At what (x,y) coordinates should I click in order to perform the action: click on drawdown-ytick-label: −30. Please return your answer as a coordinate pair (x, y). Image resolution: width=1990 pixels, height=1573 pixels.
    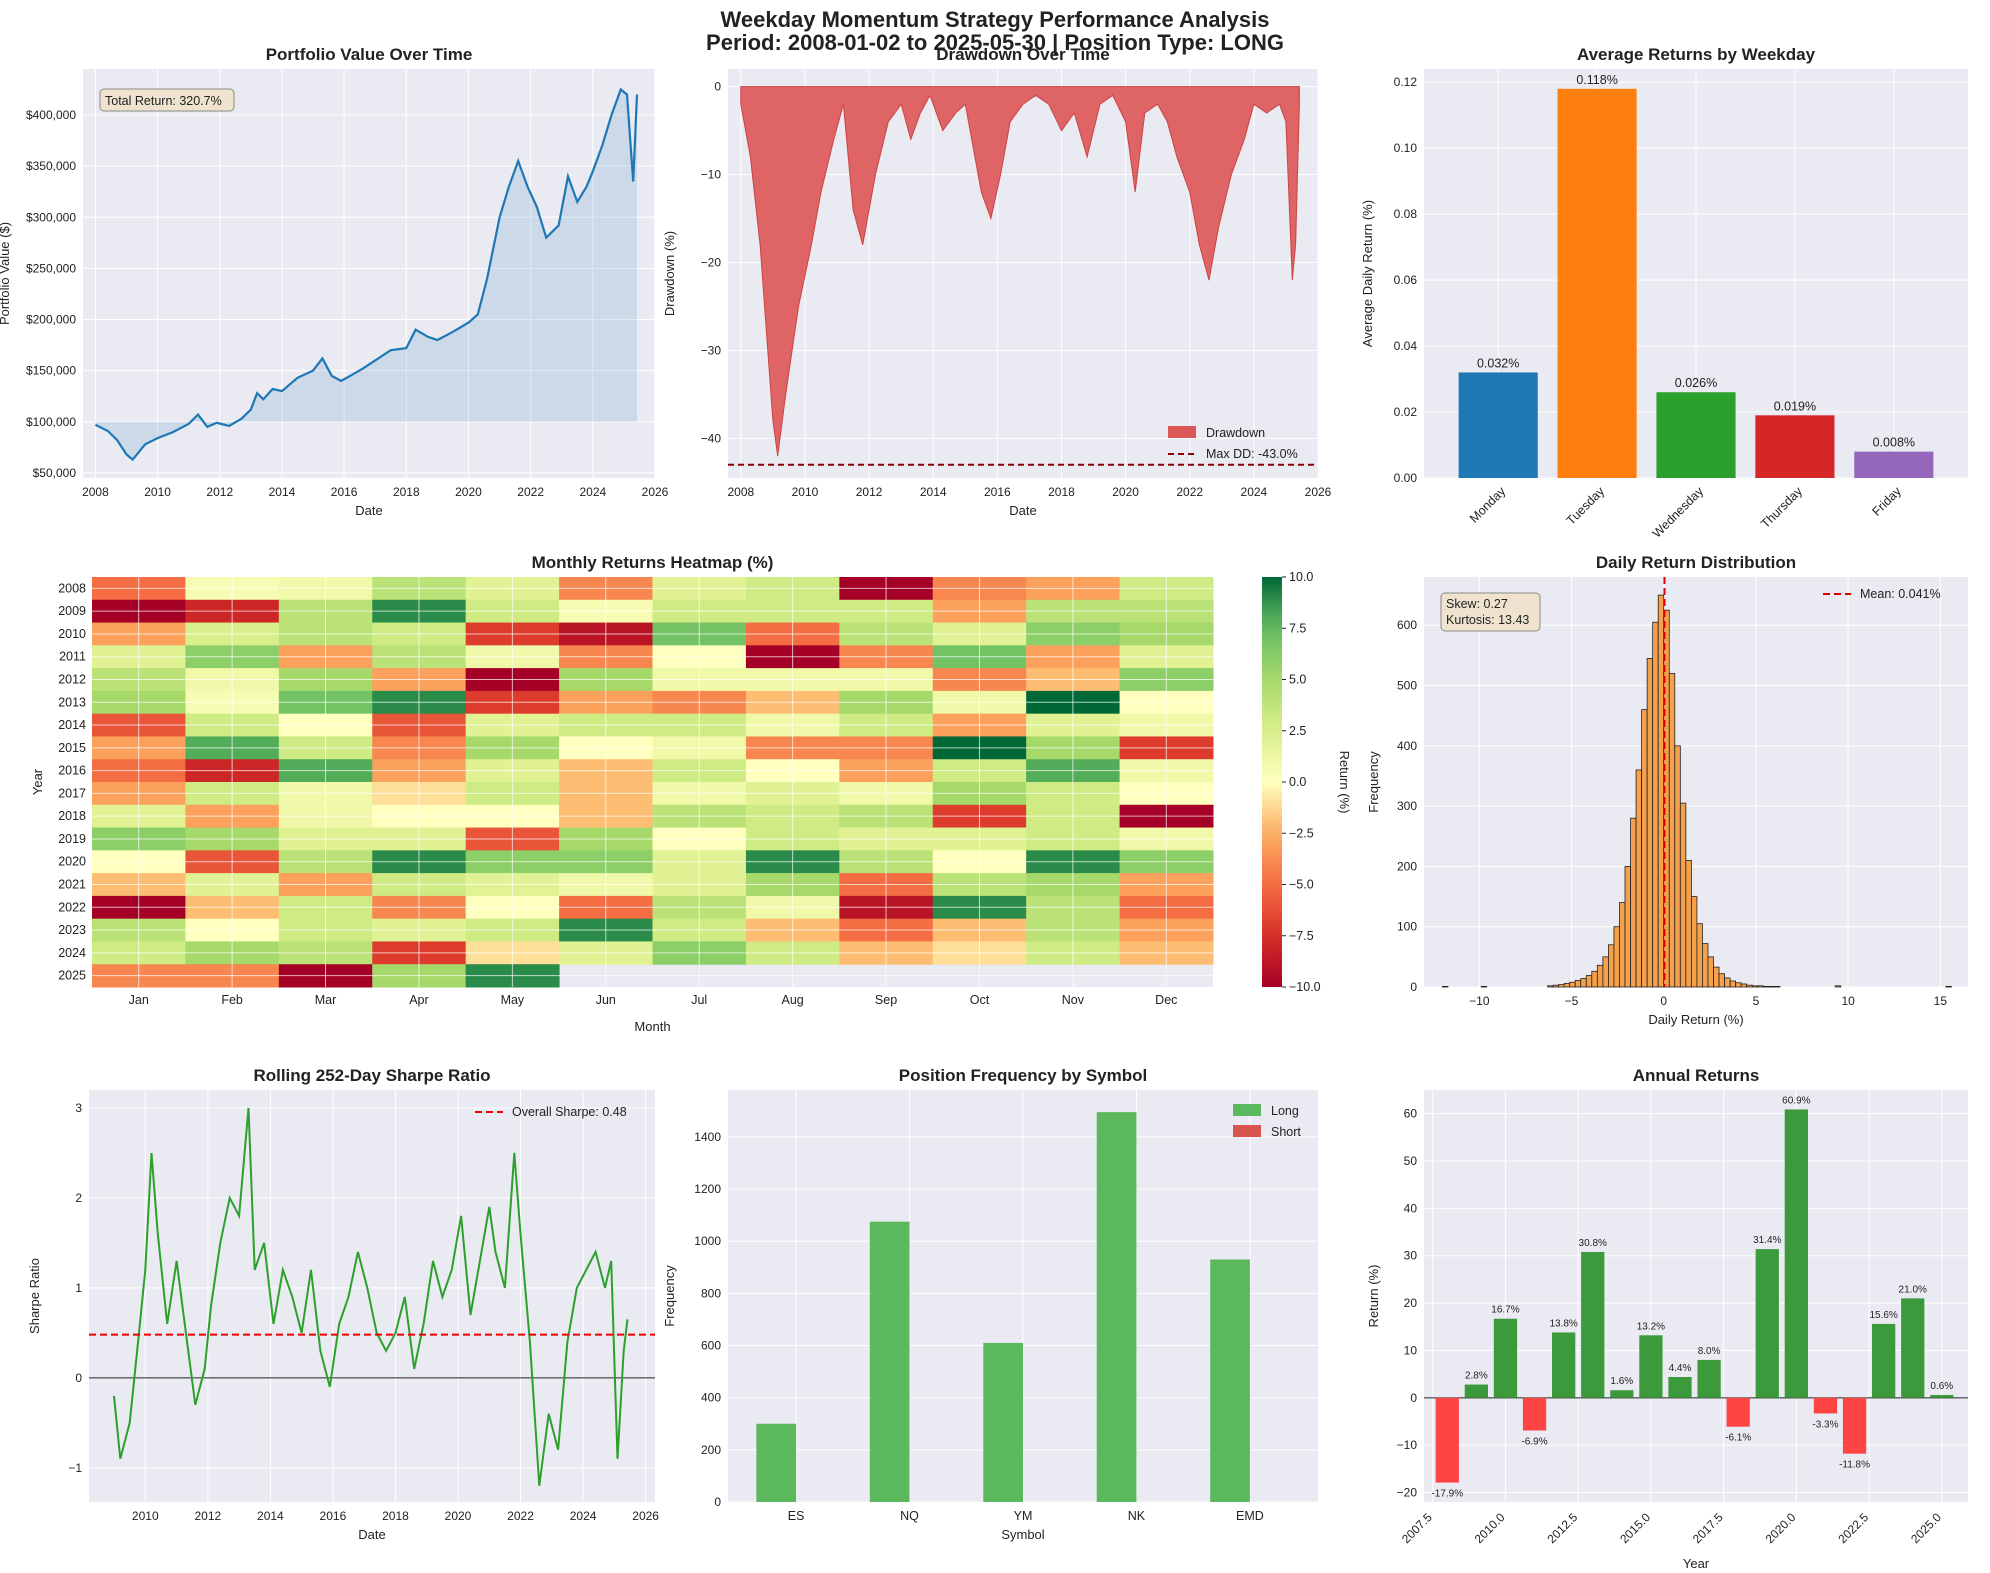
    Looking at the image, I should click on (711, 350).